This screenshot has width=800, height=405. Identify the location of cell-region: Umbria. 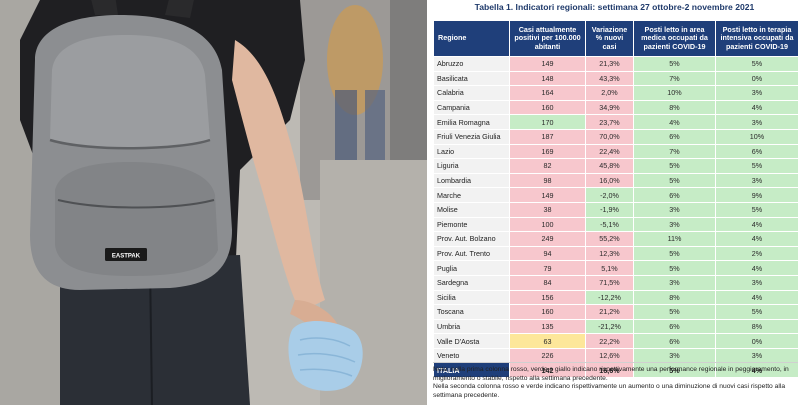
(471, 326).